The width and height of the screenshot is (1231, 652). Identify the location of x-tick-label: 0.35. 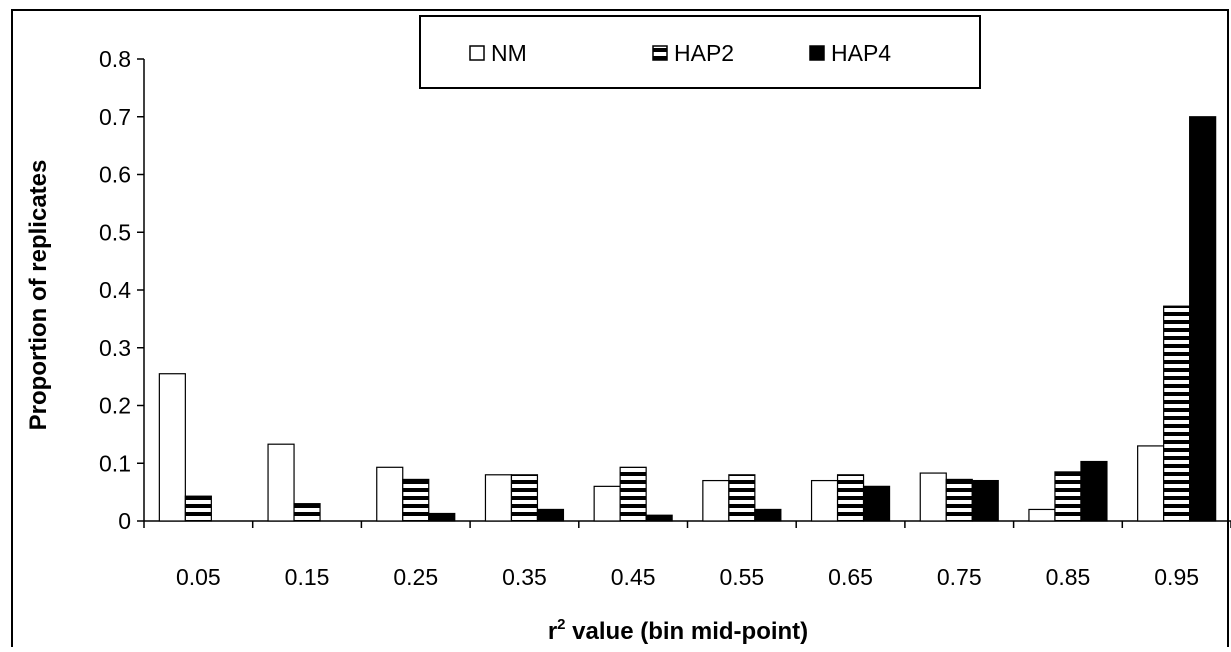
(524, 577).